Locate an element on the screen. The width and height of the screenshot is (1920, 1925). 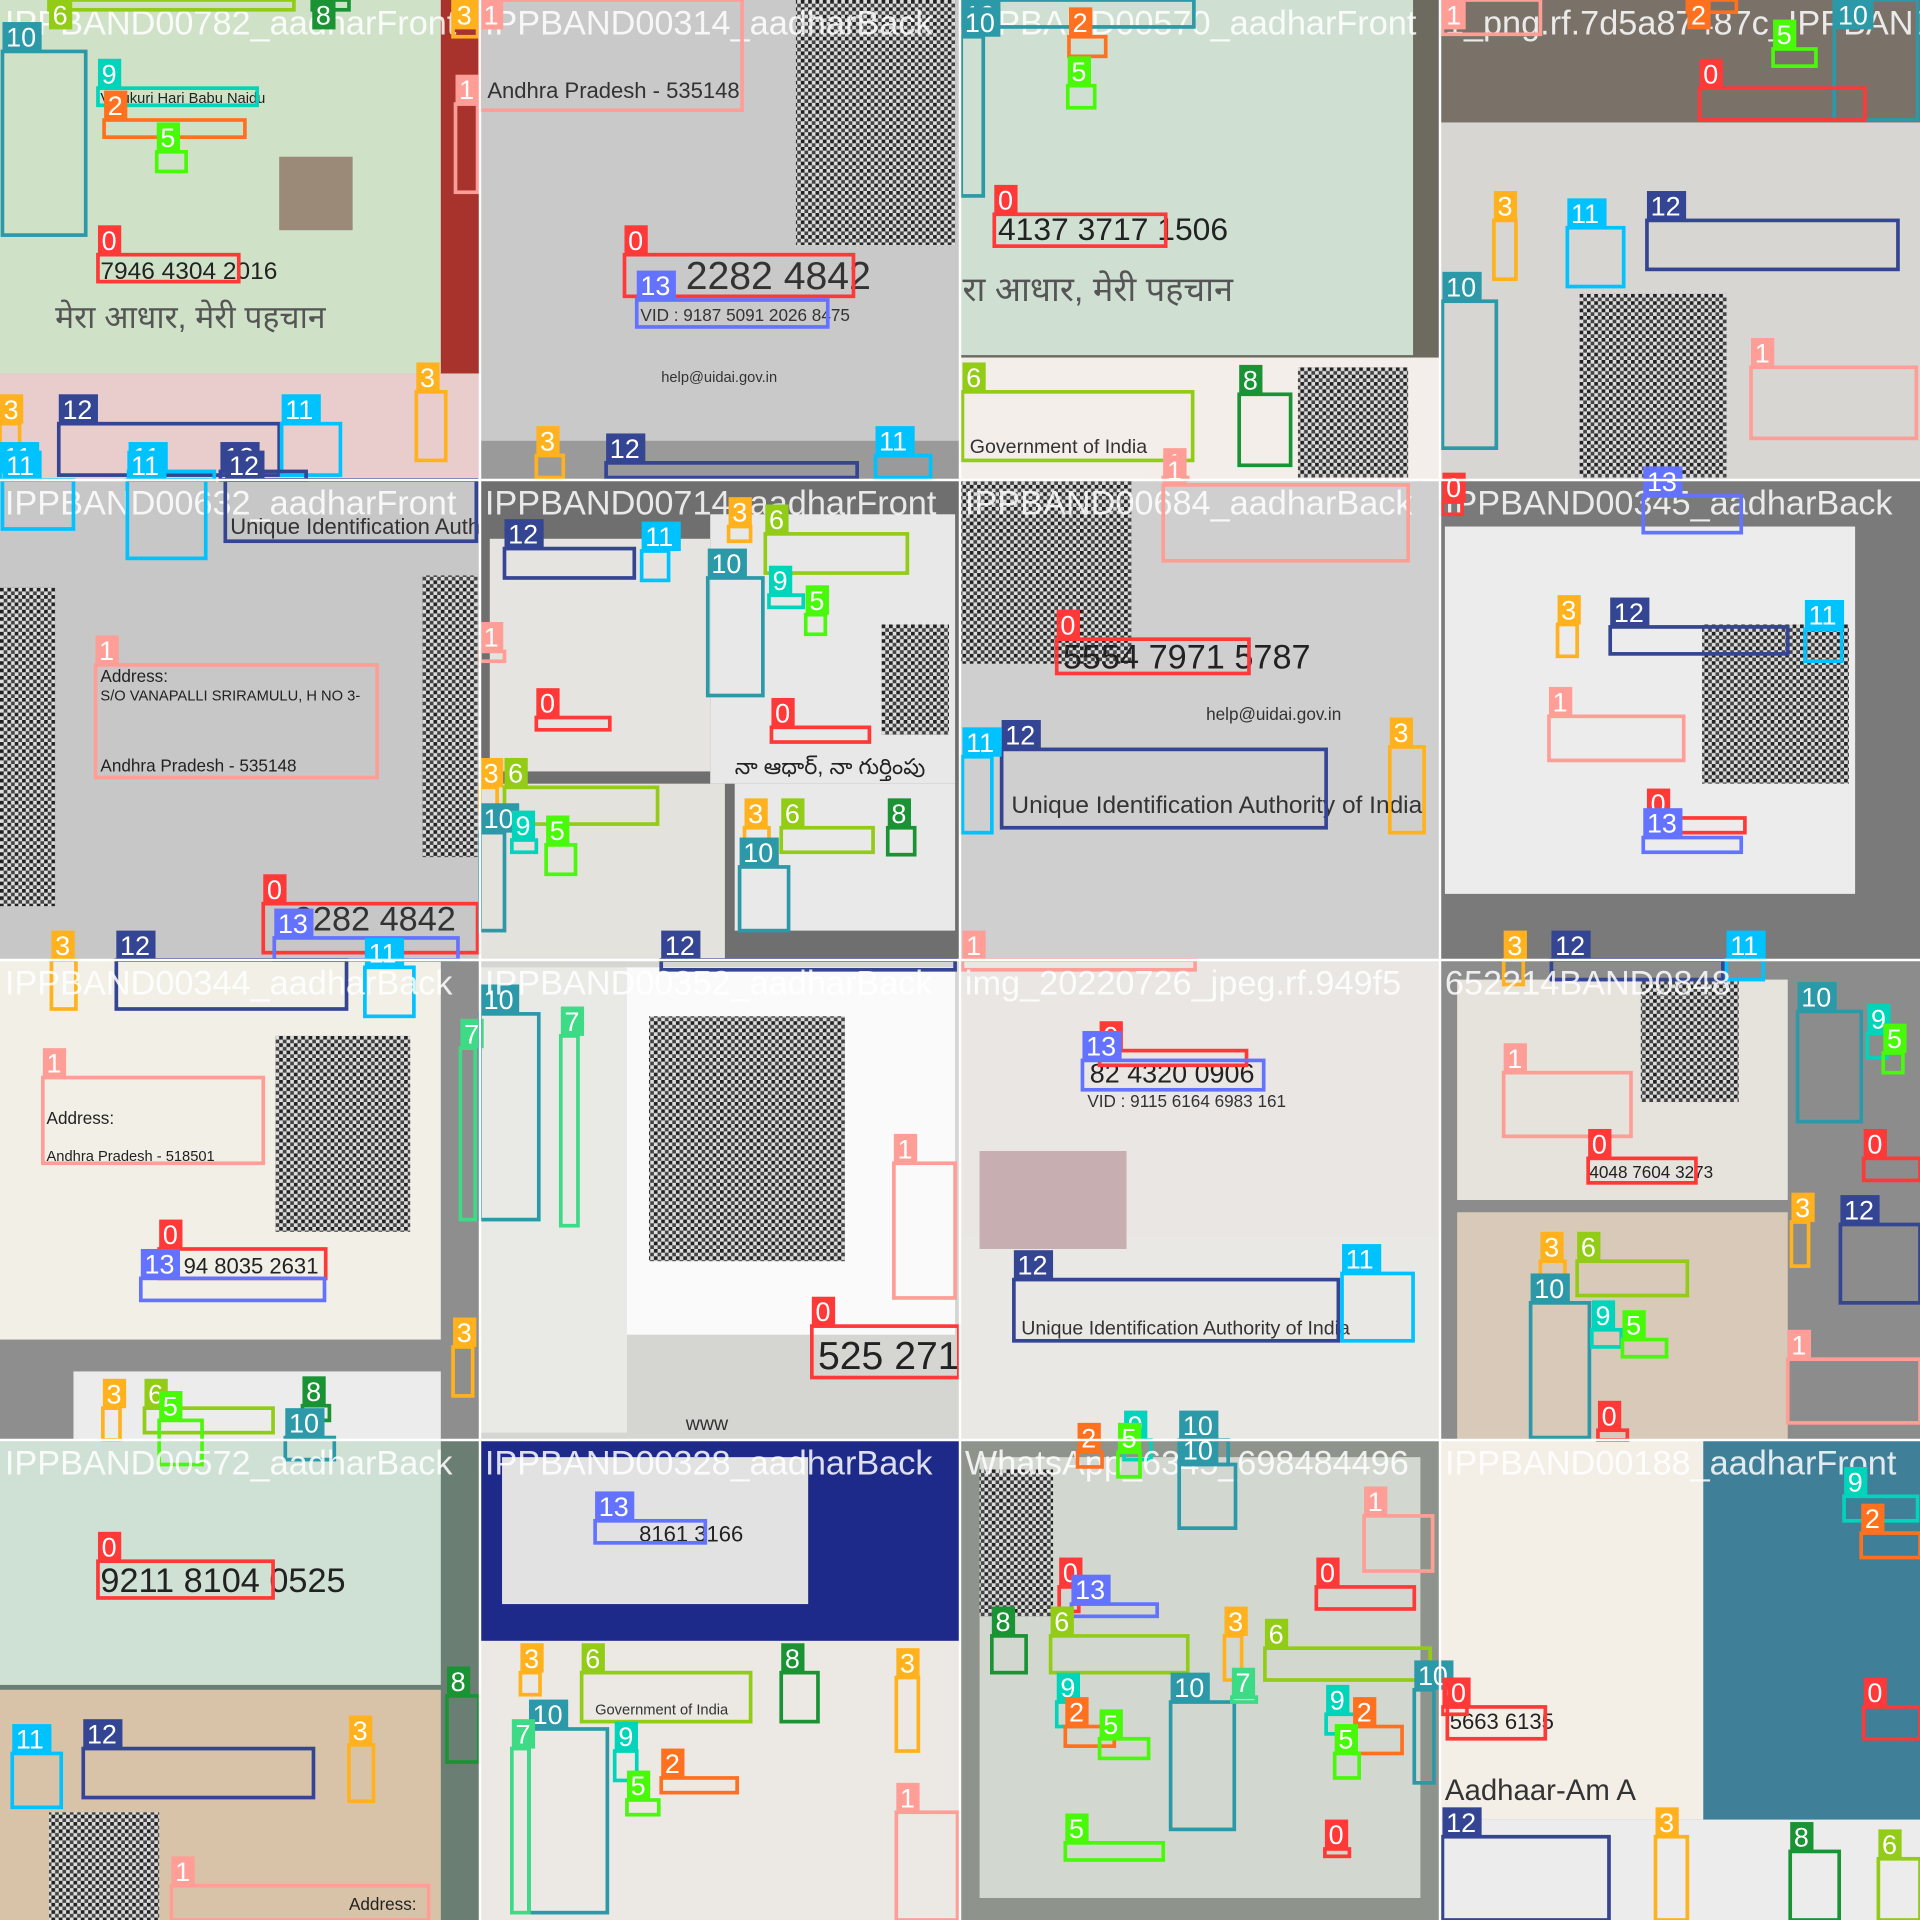
card-text: Unique Identification Authority is located at coordinates (375, 526).